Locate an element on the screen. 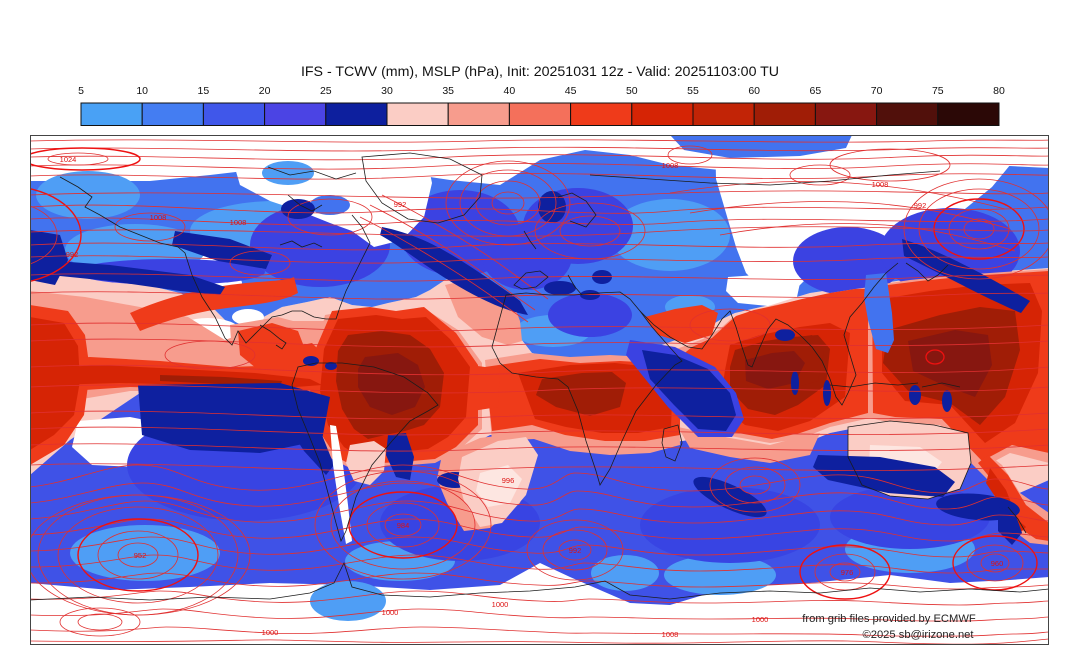  svg-text: 10 is located at coordinates (142, 91).